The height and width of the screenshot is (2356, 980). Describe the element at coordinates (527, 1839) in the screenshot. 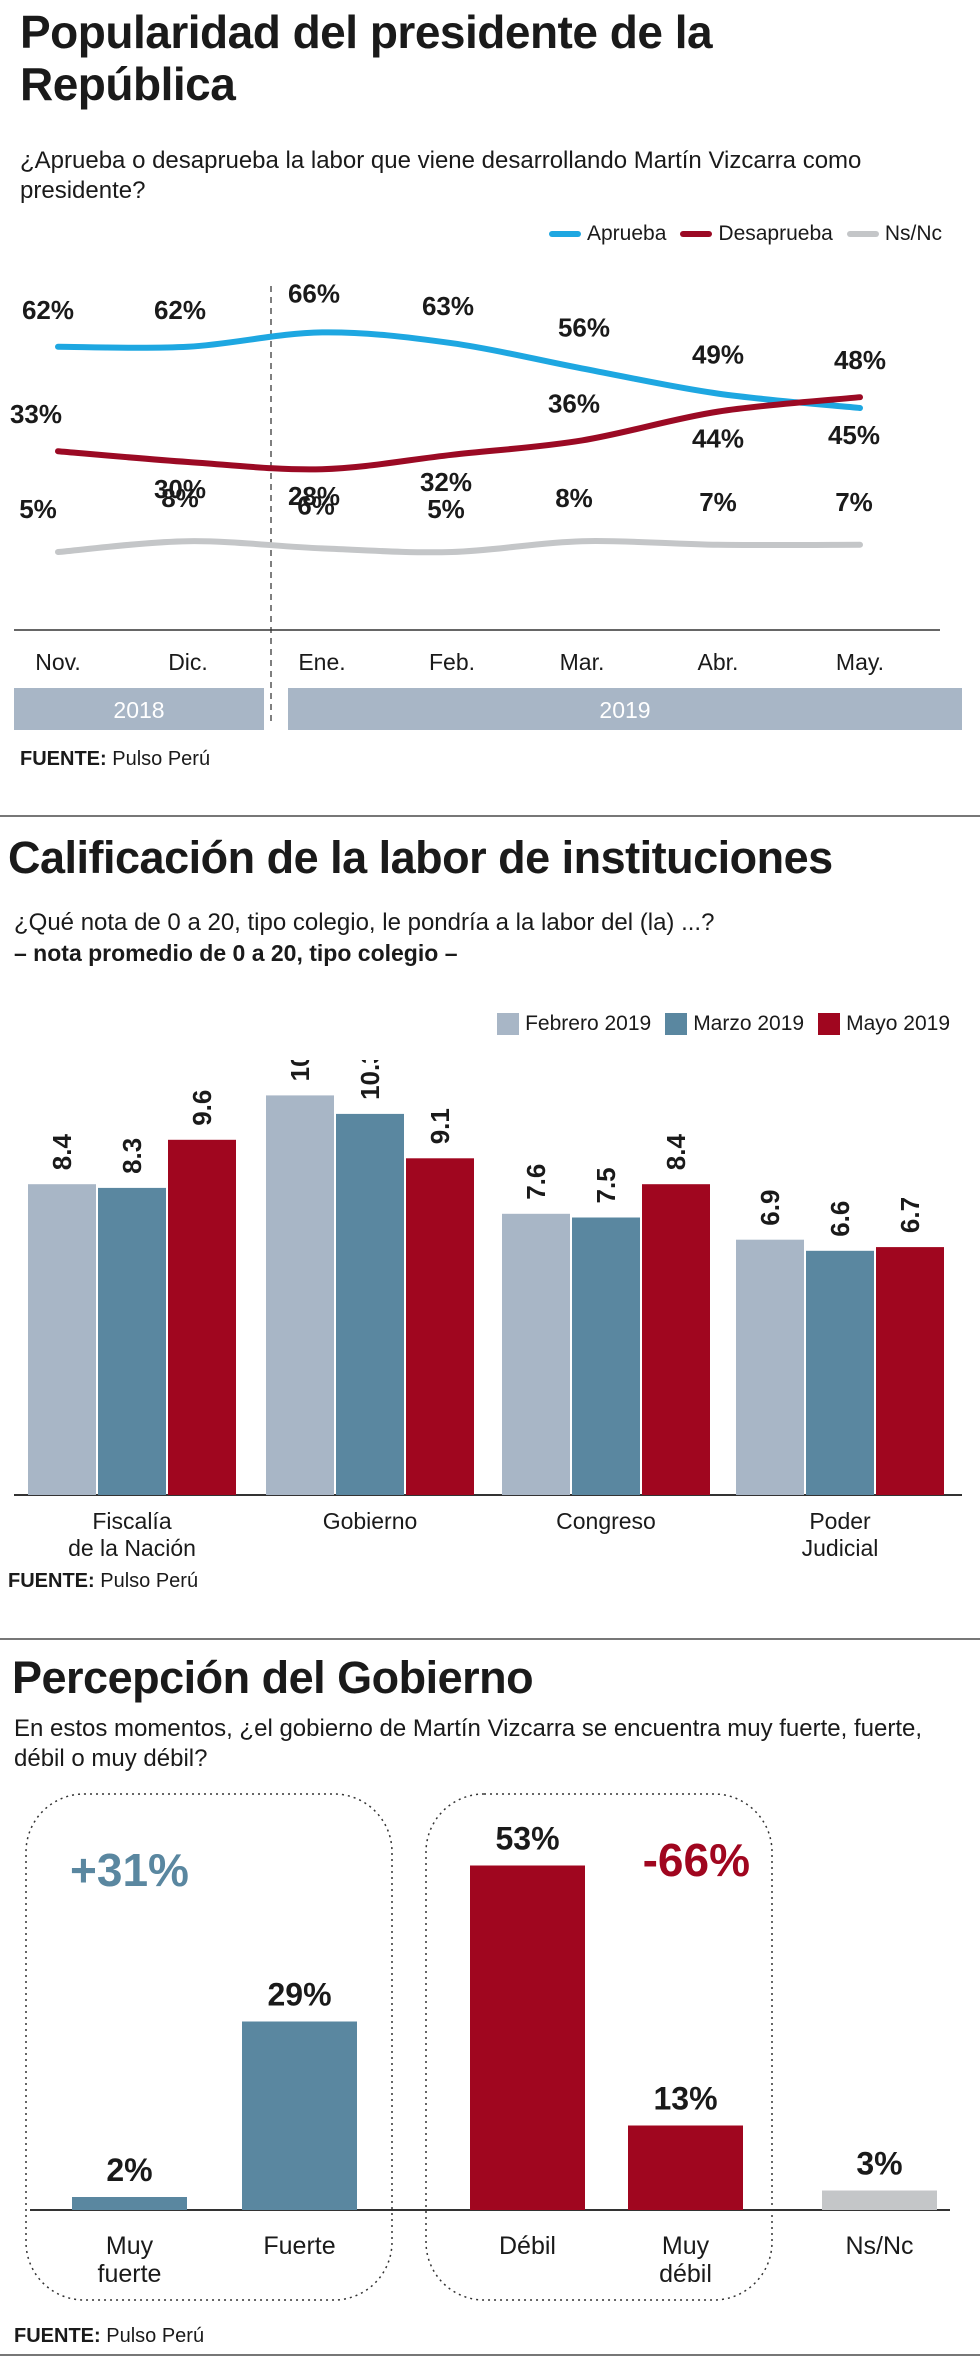

I see `bar-value-label: 53%` at that location.